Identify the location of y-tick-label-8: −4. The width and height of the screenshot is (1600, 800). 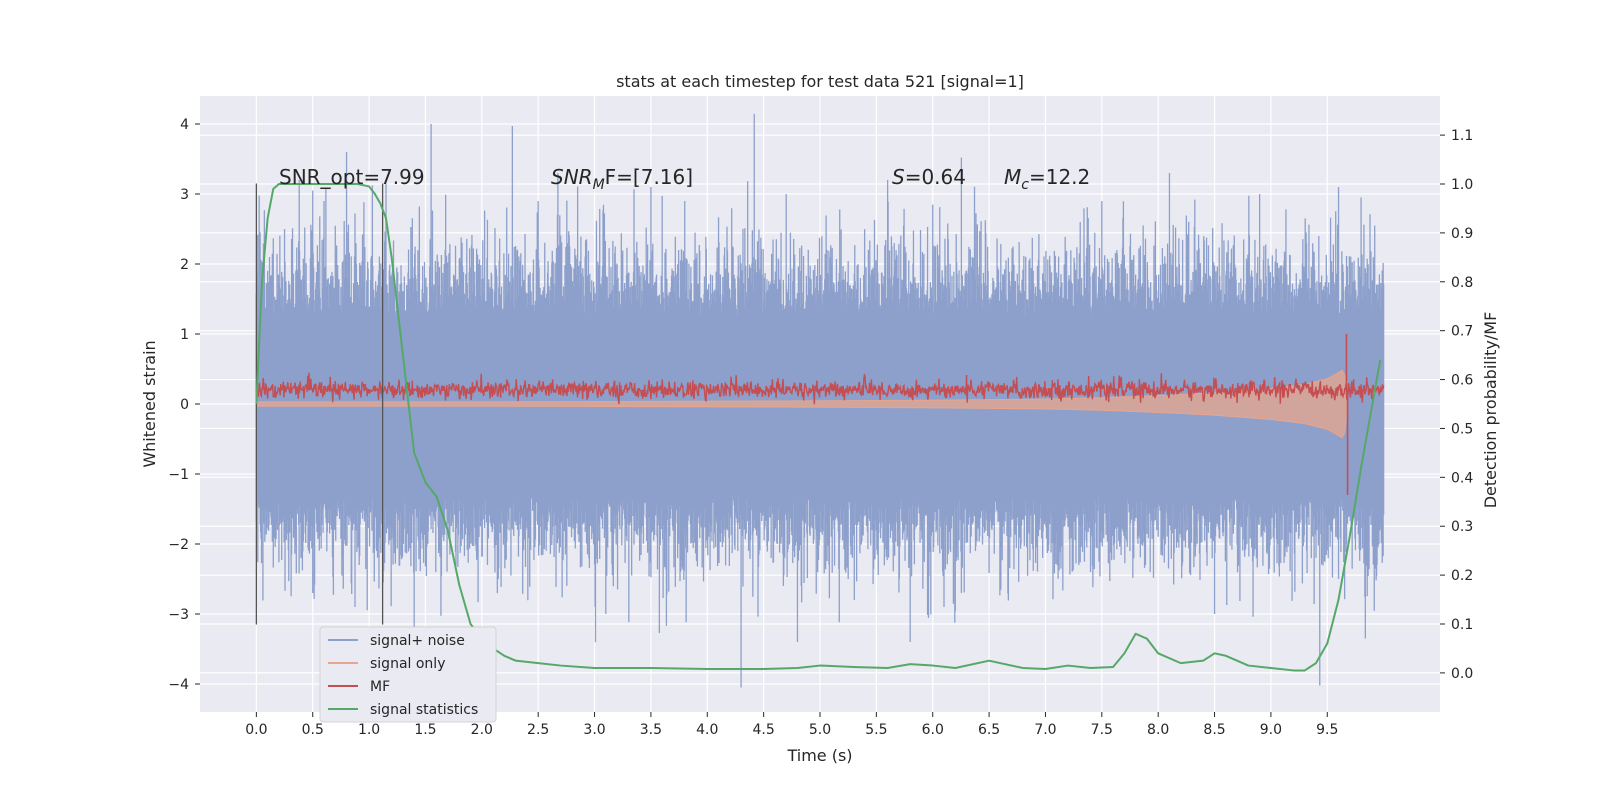
(178, 685).